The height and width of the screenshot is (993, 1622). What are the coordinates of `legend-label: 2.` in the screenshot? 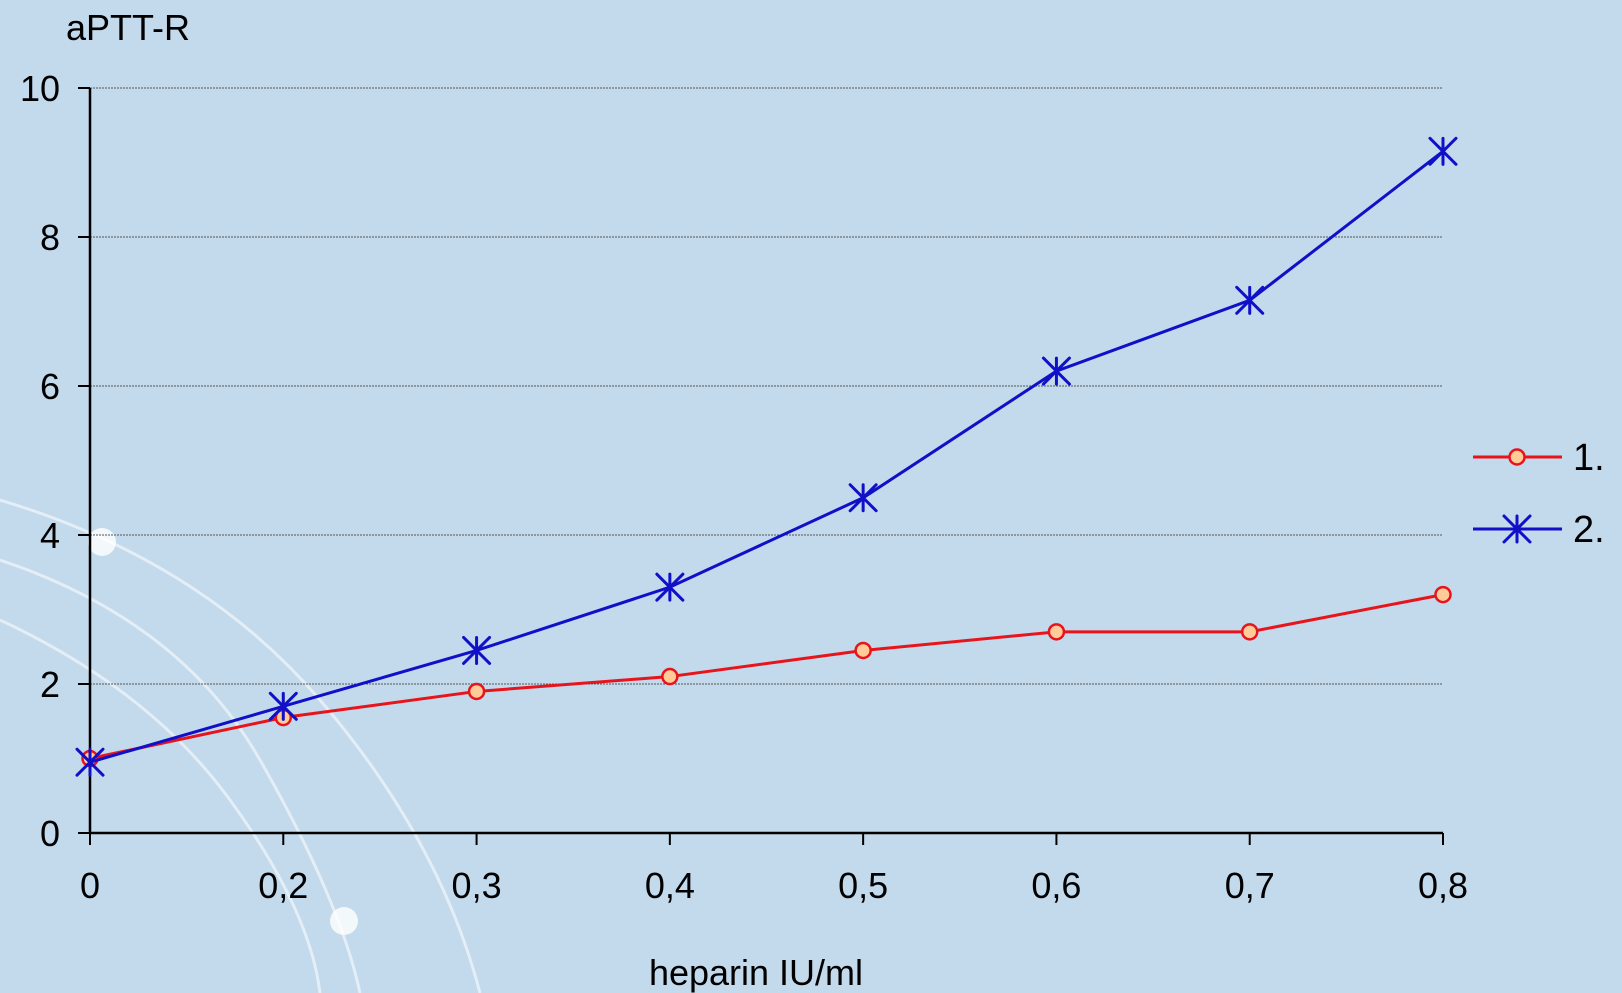 It's located at (1589, 530).